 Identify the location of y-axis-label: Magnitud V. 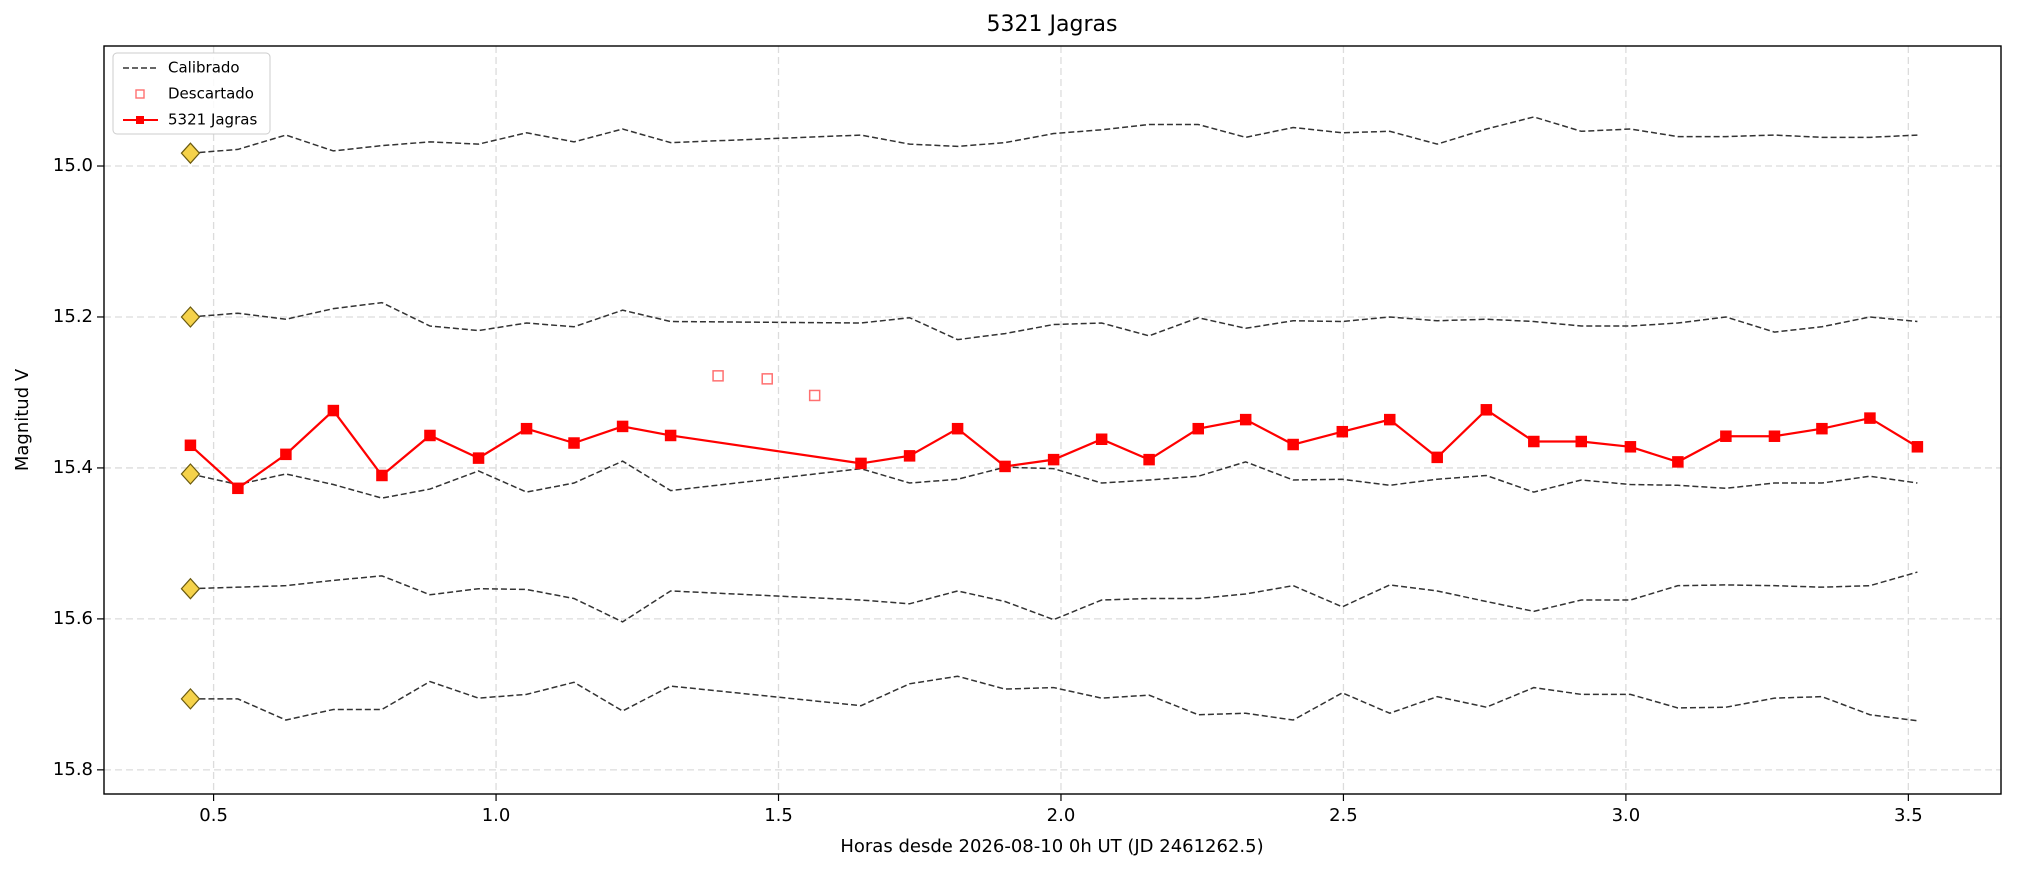
(22, 419).